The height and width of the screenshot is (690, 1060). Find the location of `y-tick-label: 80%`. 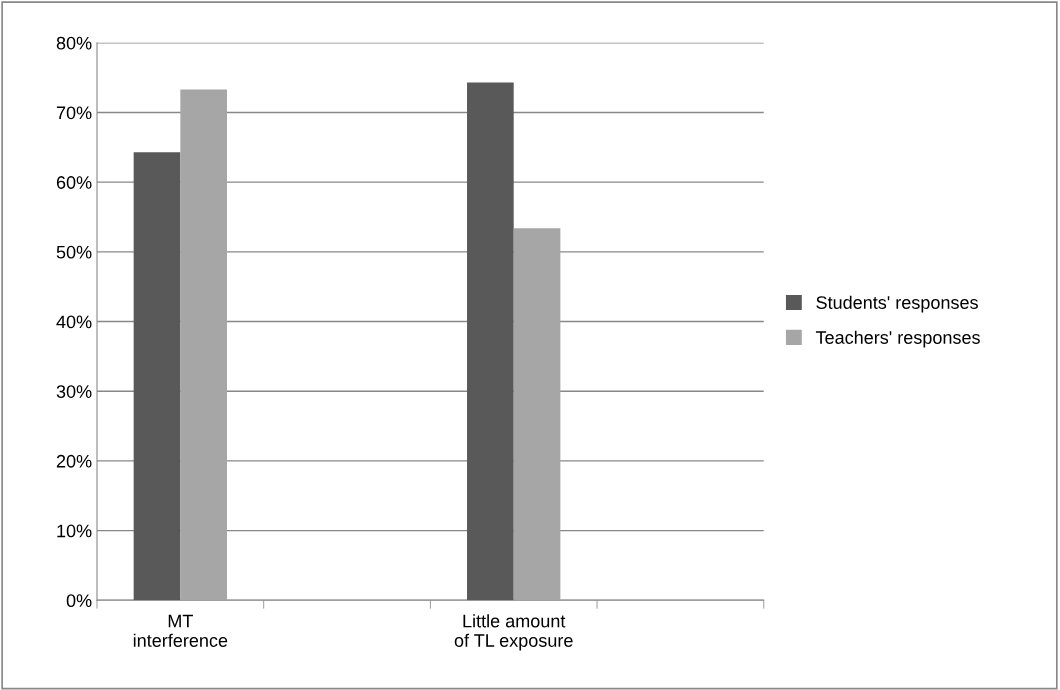

y-tick-label: 80% is located at coordinates (74, 43).